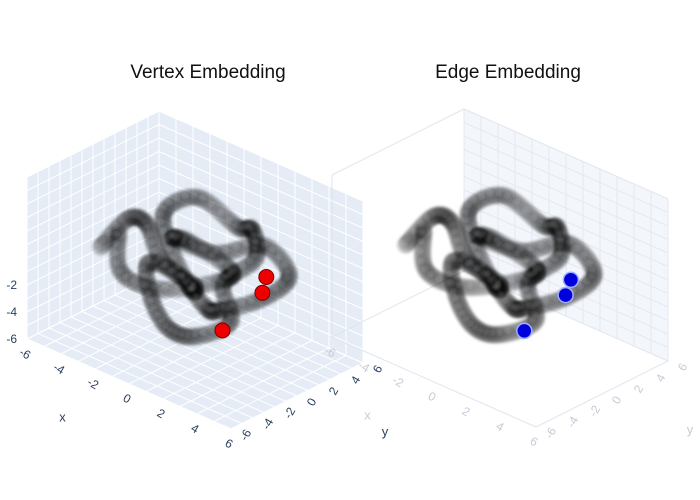  I want to click on z-tick-label: -6, so click(11, 339).